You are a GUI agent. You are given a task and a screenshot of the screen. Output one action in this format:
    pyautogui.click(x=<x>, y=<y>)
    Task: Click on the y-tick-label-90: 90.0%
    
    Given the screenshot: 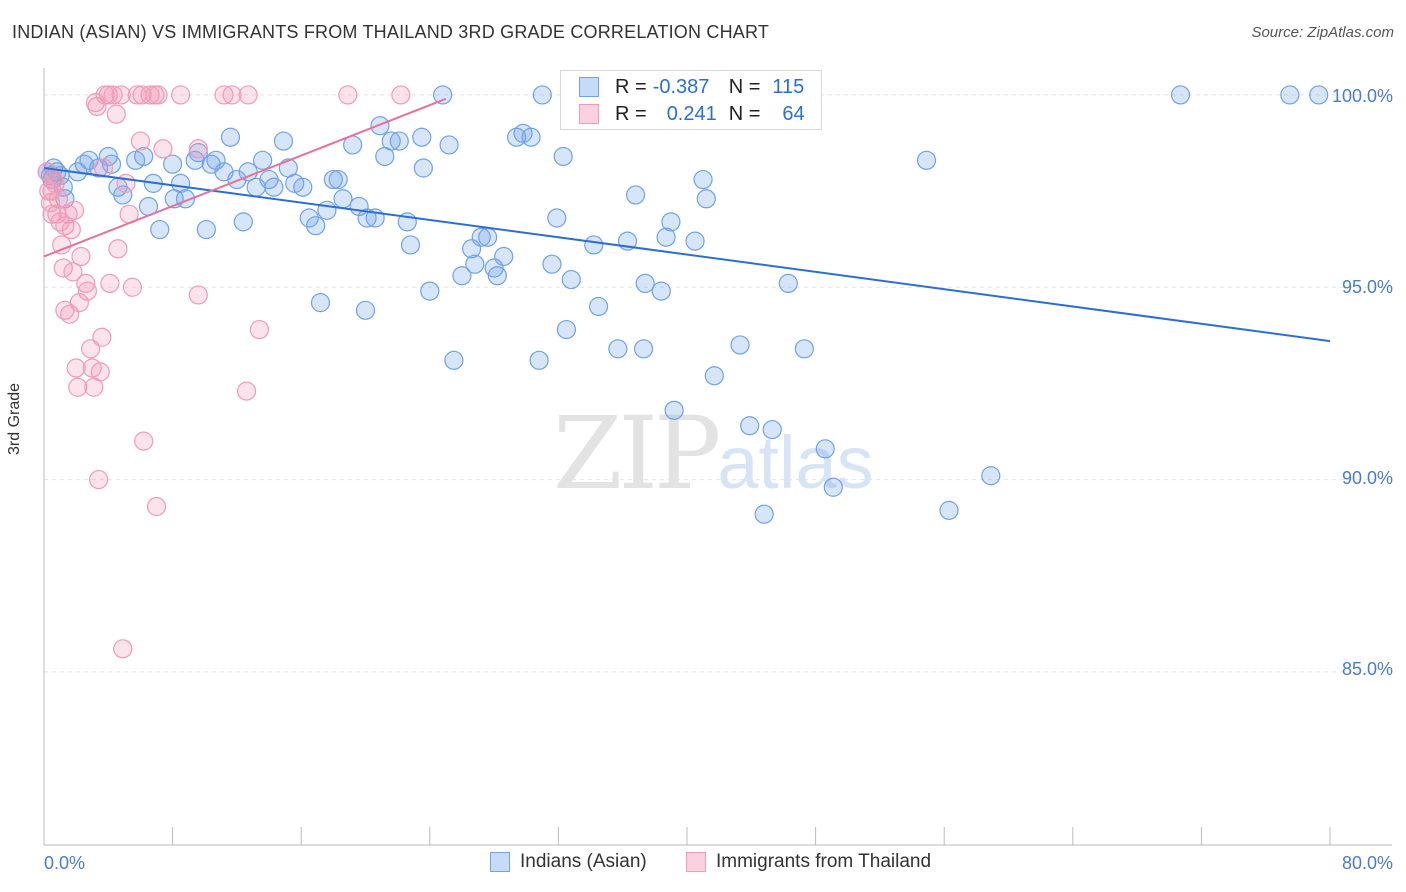 What is the action you would take?
    pyautogui.click(x=1367, y=478)
    